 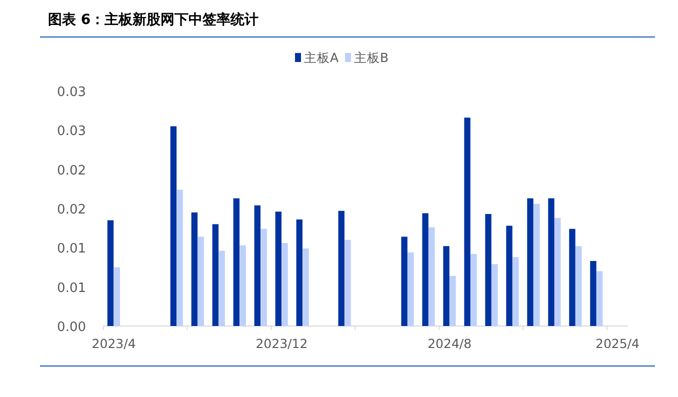 I want to click on x-tick-label: 2023/4, so click(x=114, y=343).